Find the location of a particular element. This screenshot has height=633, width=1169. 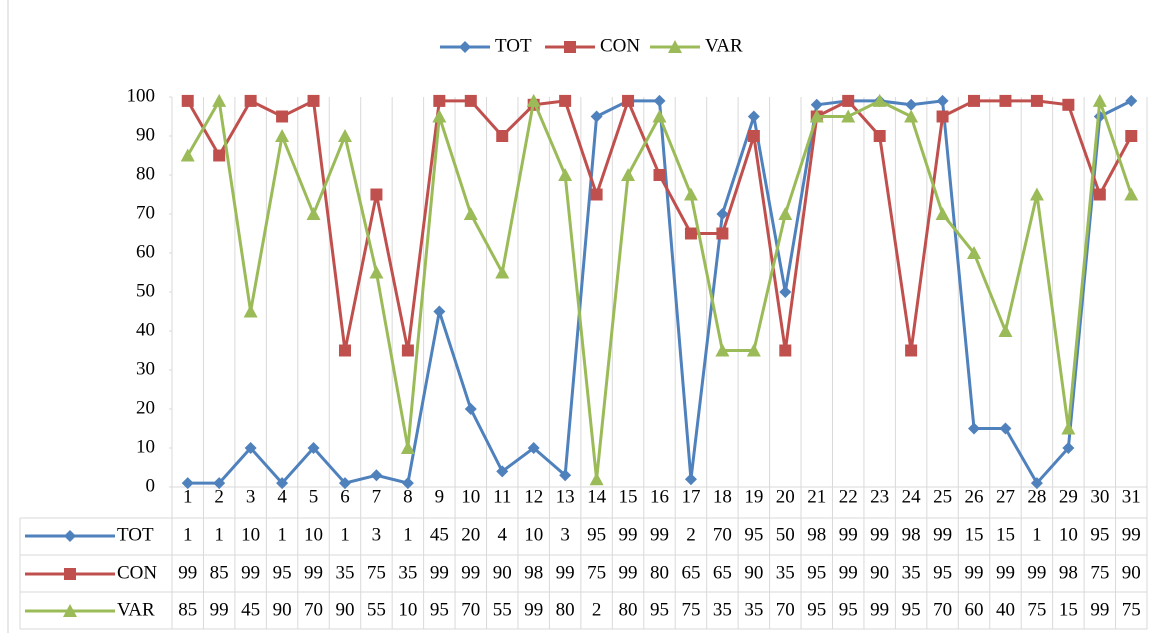

x-tick-label: 14 is located at coordinates (597, 496).